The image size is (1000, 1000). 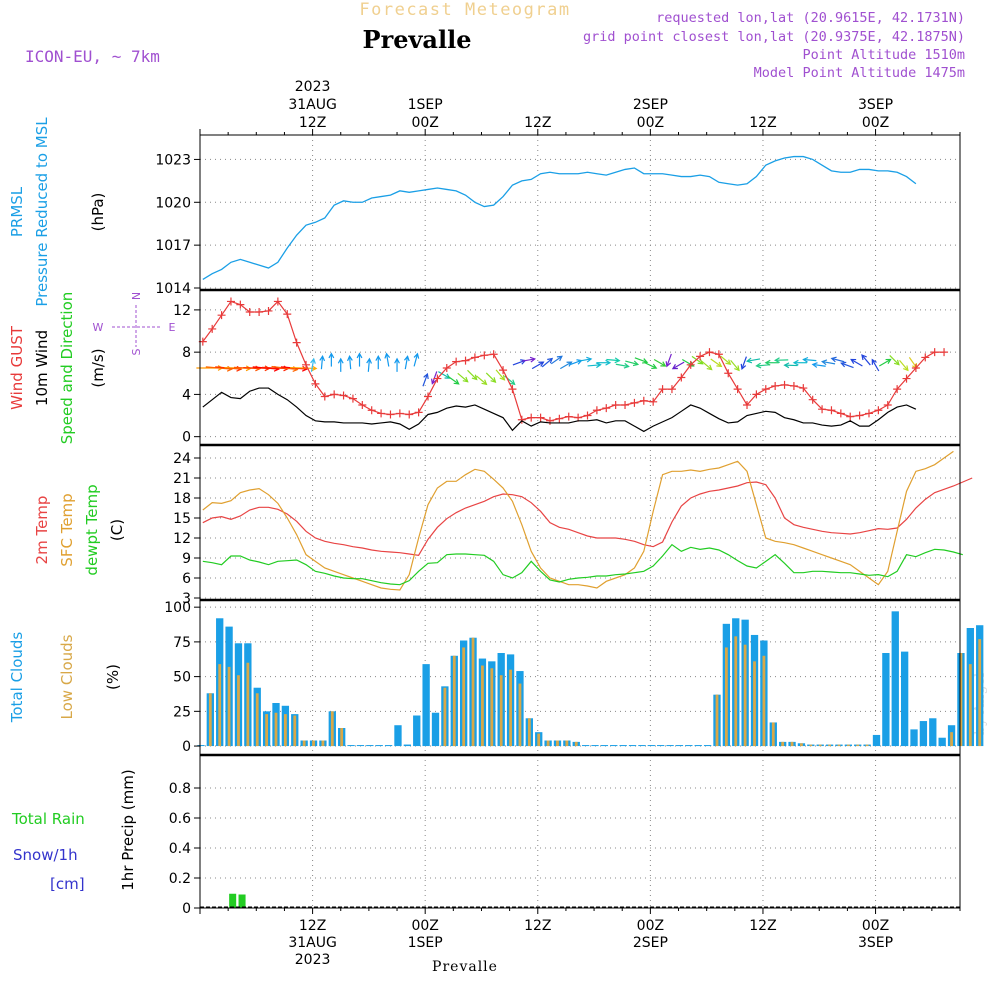 I want to click on y-tick-label: 3, so click(x=186, y=599).